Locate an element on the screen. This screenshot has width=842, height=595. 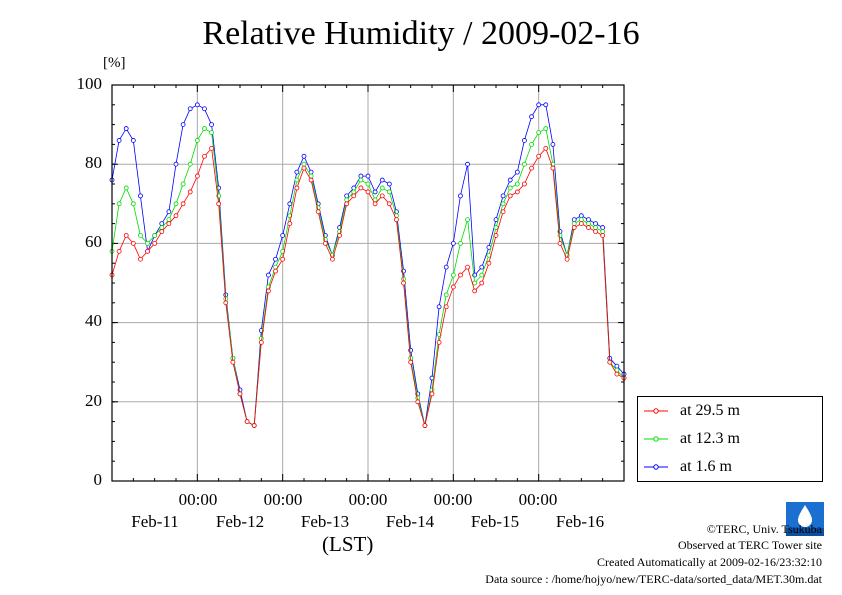
x-day-label: Feb-13 is located at coordinates (325, 521).